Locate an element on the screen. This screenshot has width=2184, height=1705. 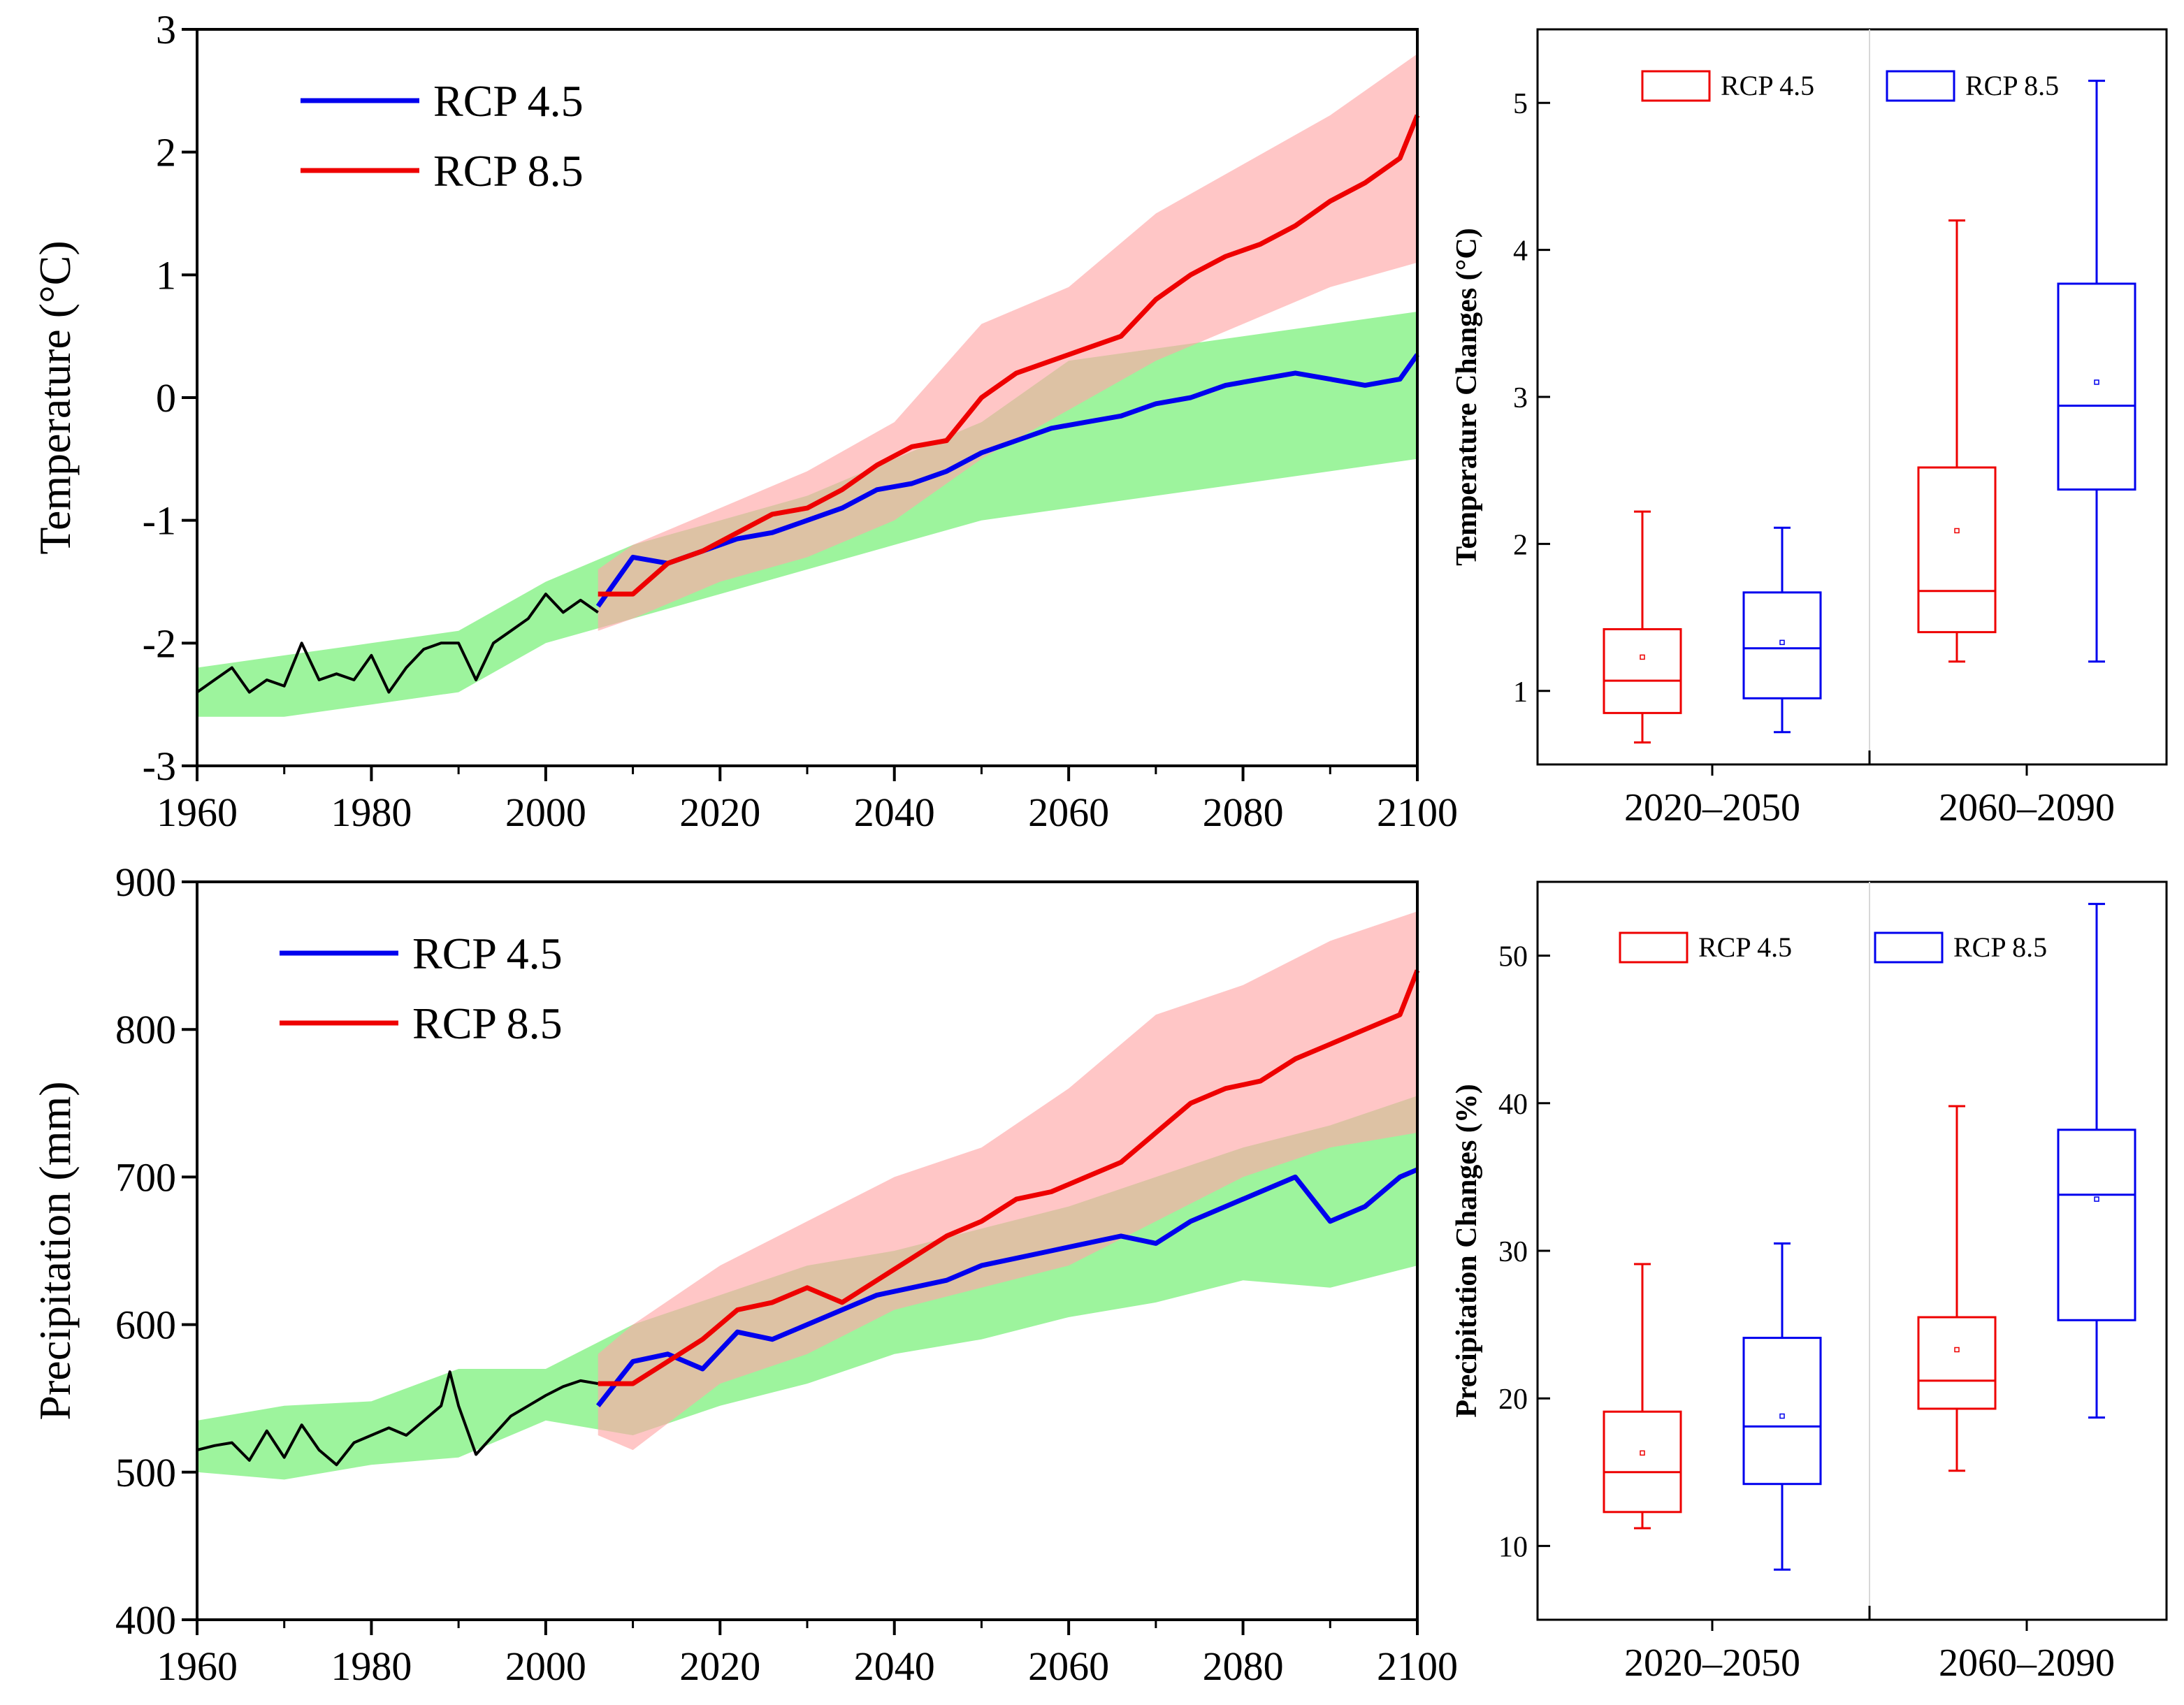
y-tick-label: -1 is located at coordinates (159, 521).